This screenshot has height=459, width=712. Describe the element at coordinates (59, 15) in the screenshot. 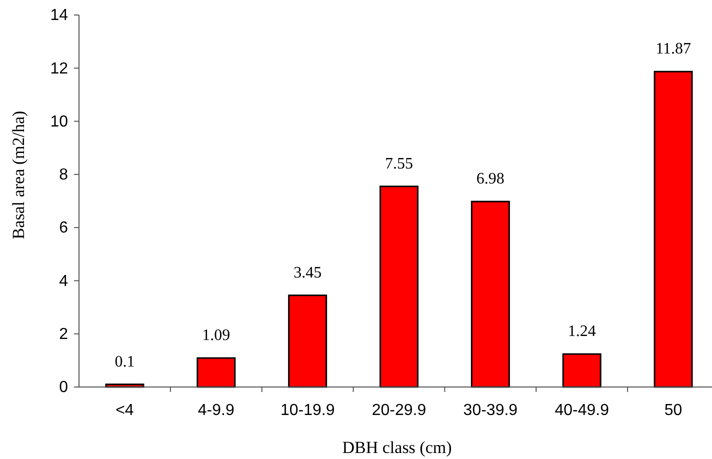

I see `y-tick-label: 14` at that location.